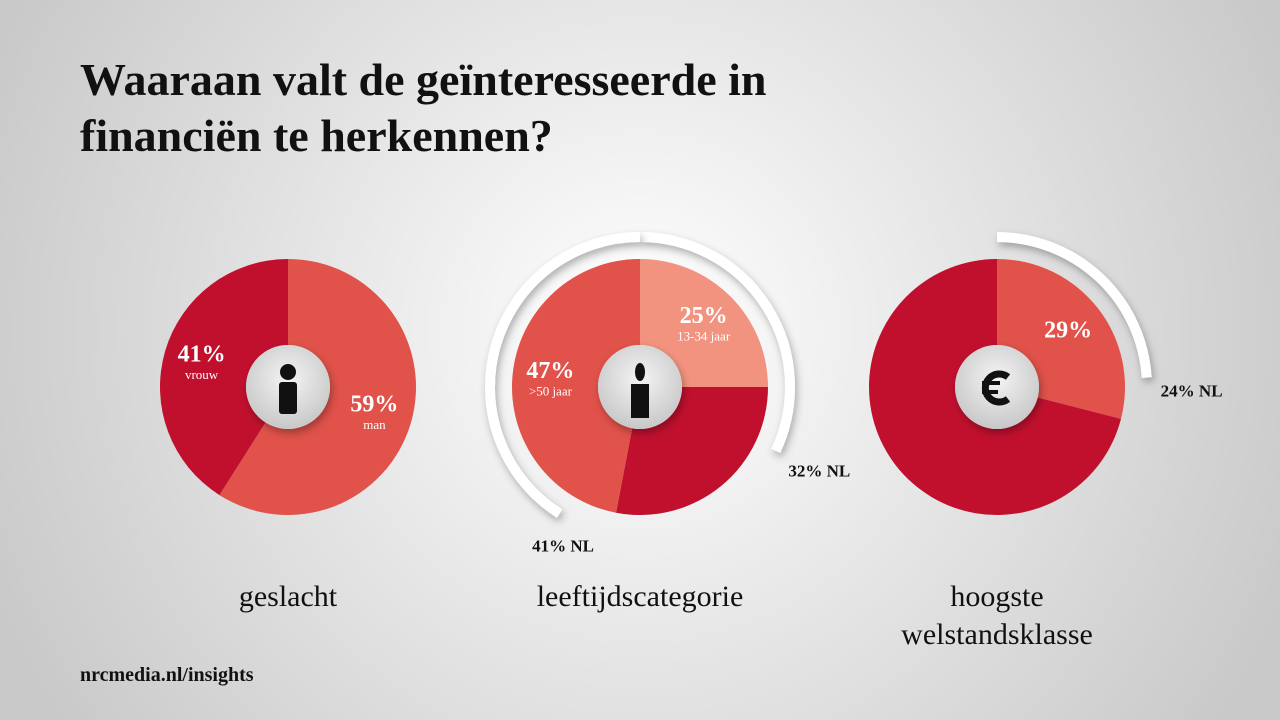  What do you see at coordinates (1068, 330) in the screenshot?
I see `value-label: 29%` at bounding box center [1068, 330].